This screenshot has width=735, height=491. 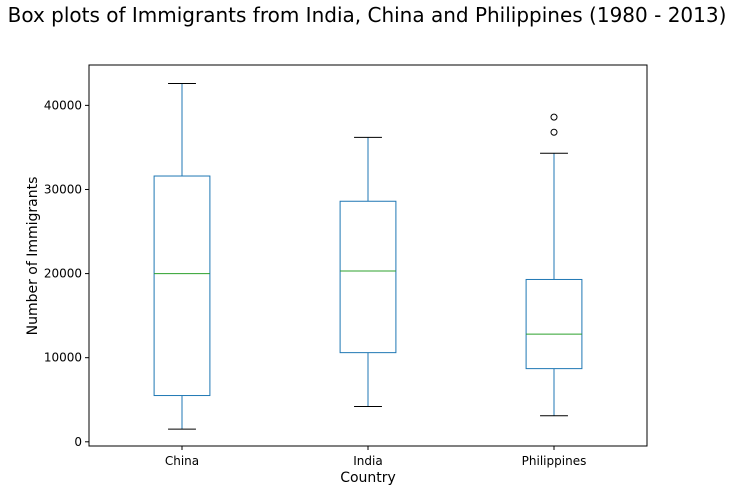 What do you see at coordinates (63, 189) in the screenshot?
I see `y-tick-label: 30000` at bounding box center [63, 189].